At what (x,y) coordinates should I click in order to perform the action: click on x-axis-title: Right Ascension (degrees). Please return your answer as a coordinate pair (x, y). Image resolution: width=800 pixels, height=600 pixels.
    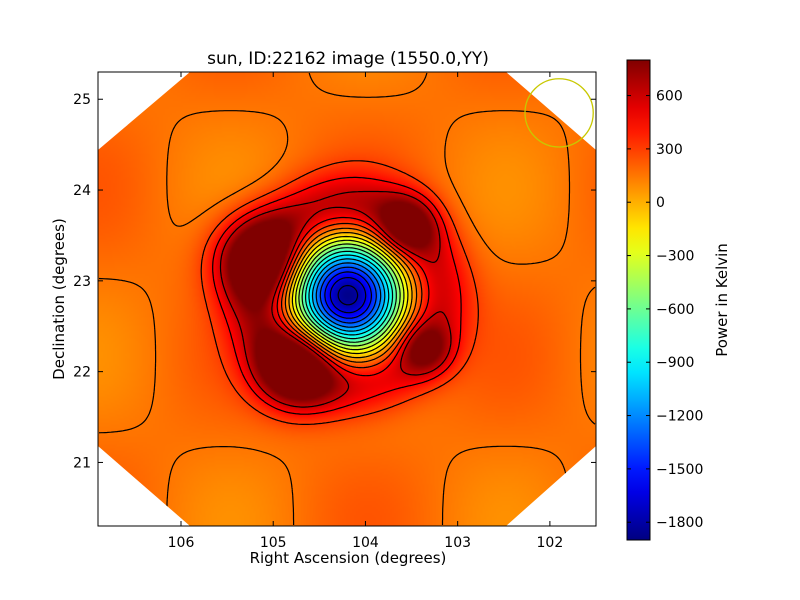
    Looking at the image, I should click on (348, 558).